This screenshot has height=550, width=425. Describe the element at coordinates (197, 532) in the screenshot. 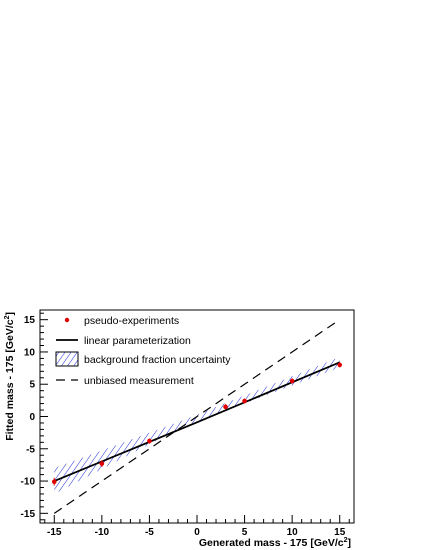

I see `x-tick-label: 0` at that location.